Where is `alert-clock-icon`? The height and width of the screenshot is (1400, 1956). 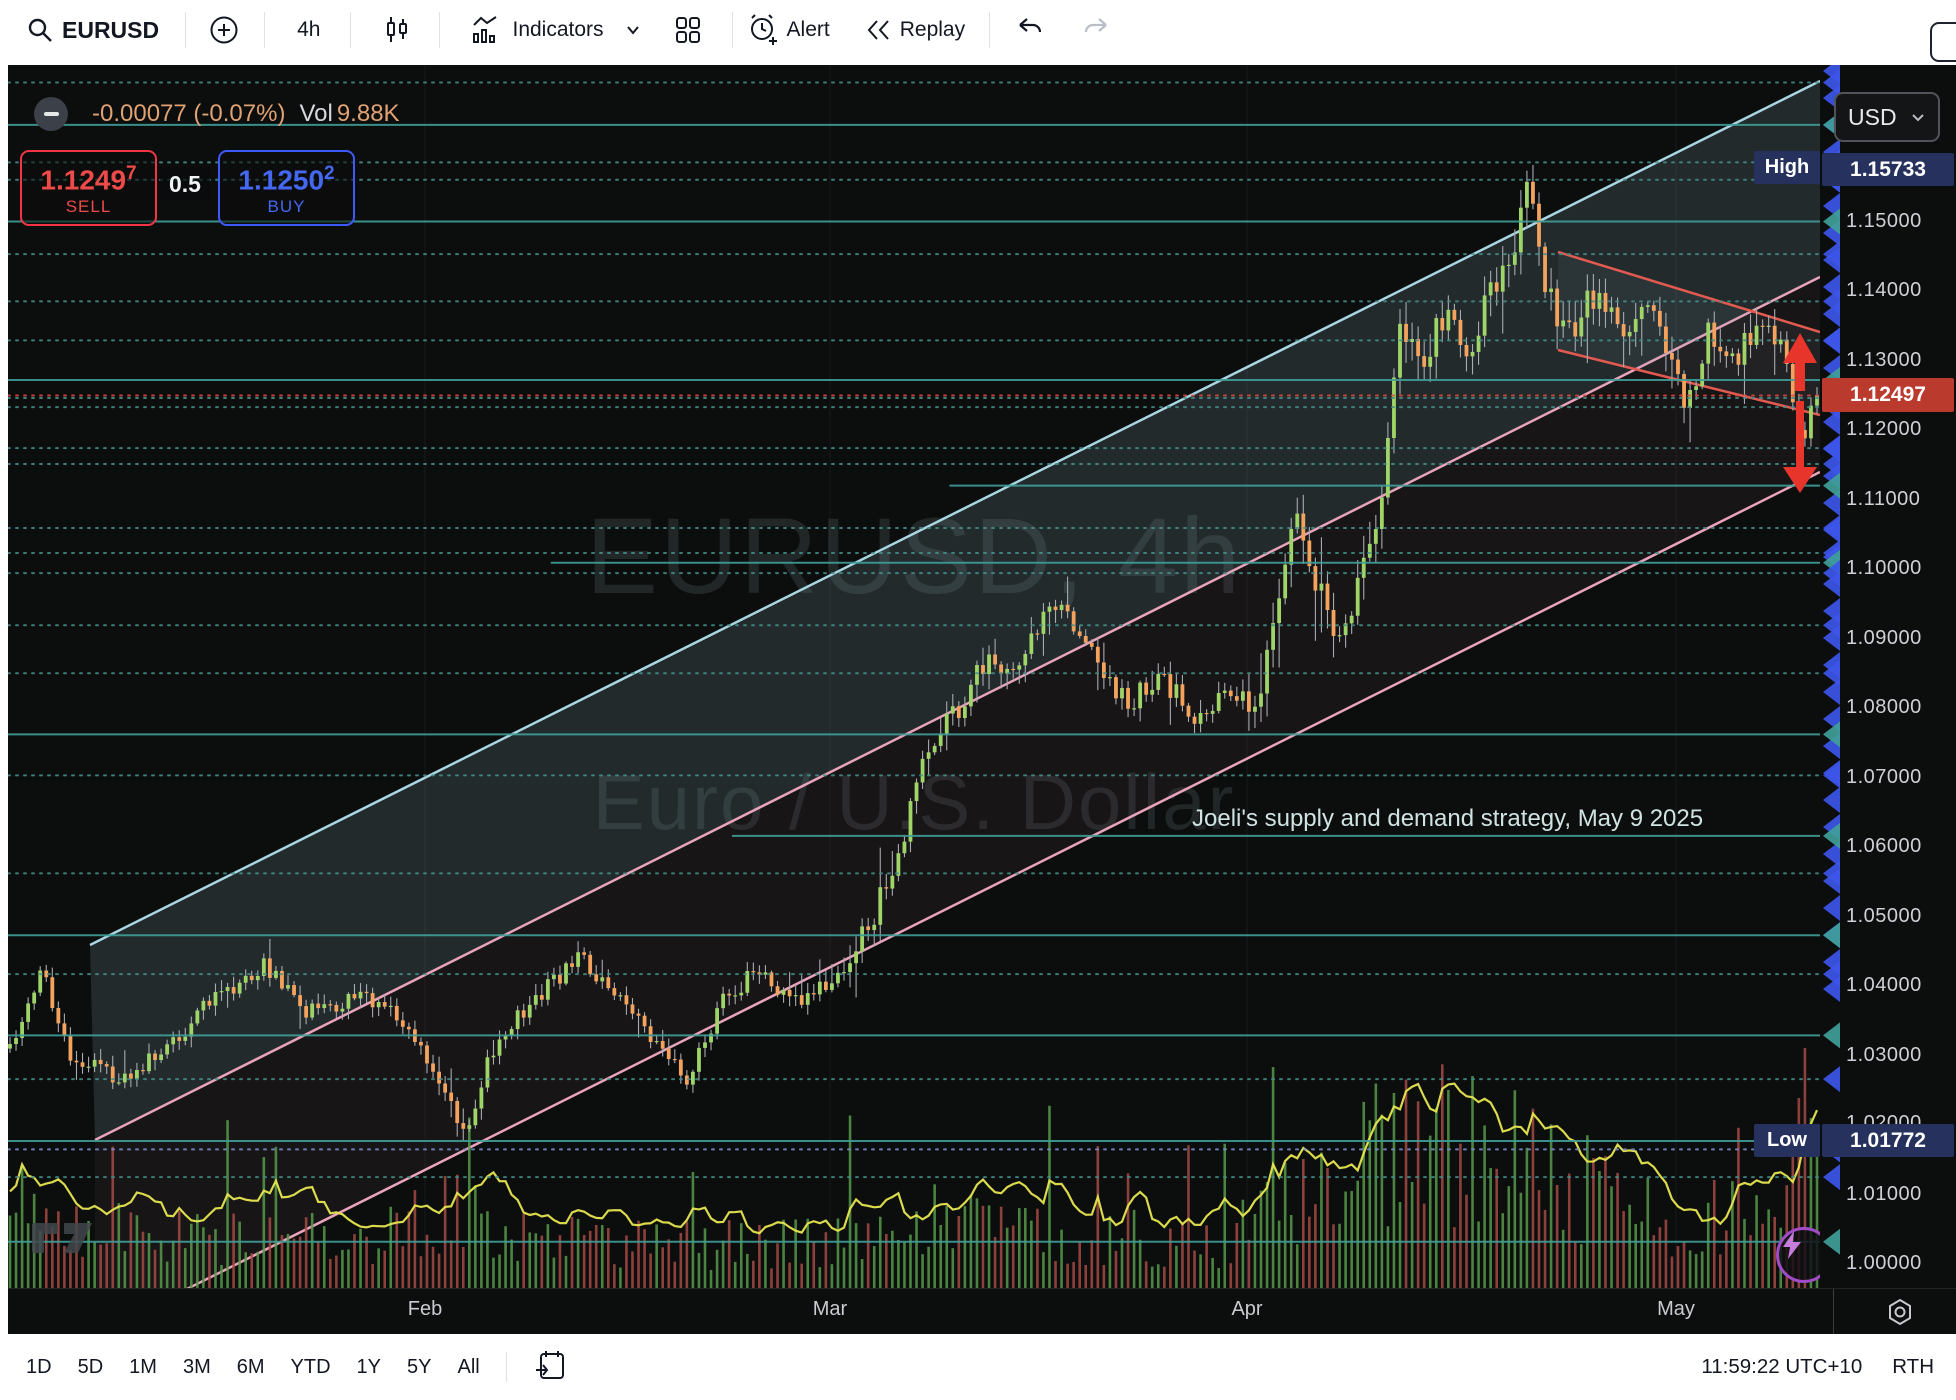 alert-clock-icon is located at coordinates (763, 30).